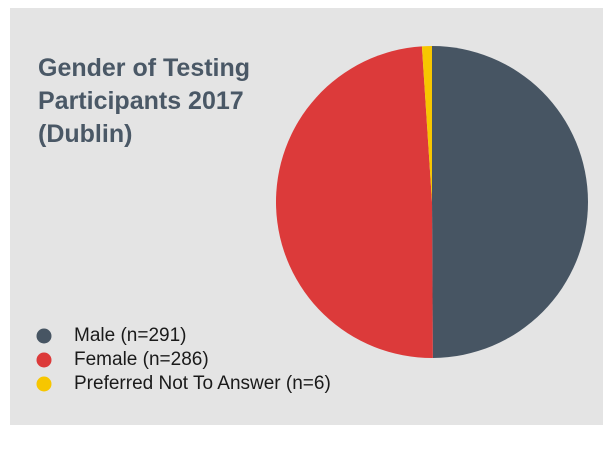 This screenshot has height=453, width=611. What do you see at coordinates (130, 335) in the screenshot?
I see `legend-label: Male (n=291)` at bounding box center [130, 335].